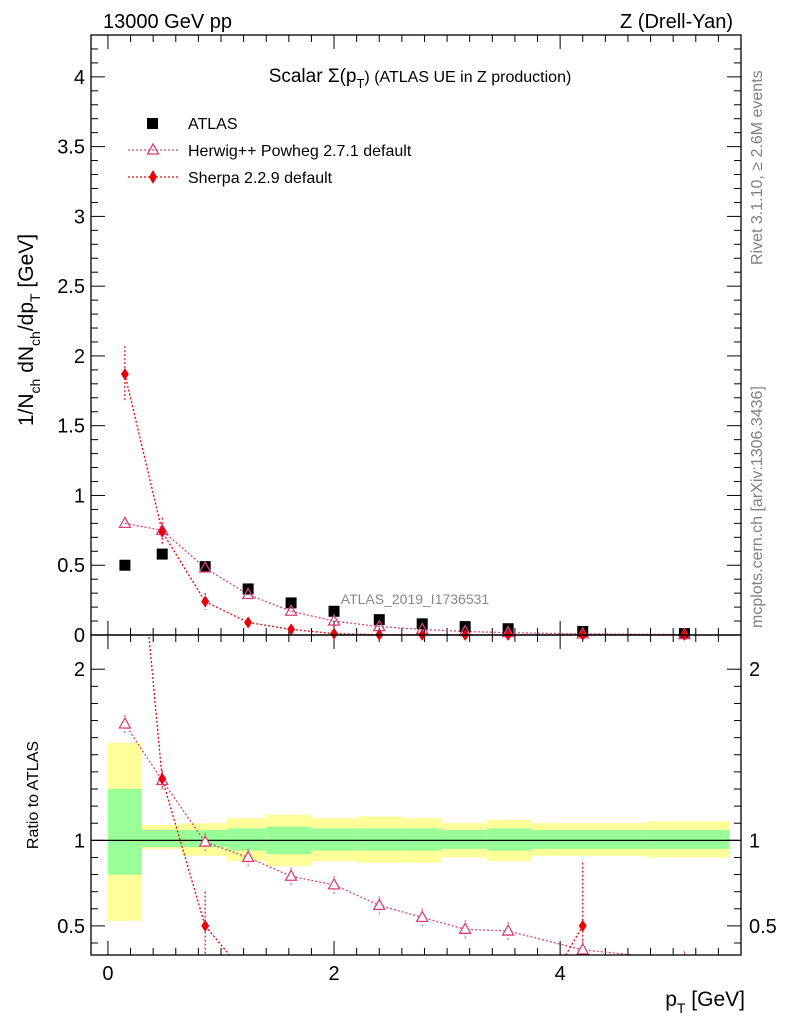 The width and height of the screenshot is (786, 1024). What do you see at coordinates (705, 1002) in the screenshot?
I see `x-axis-title: pT [GeV]` at bounding box center [705, 1002].